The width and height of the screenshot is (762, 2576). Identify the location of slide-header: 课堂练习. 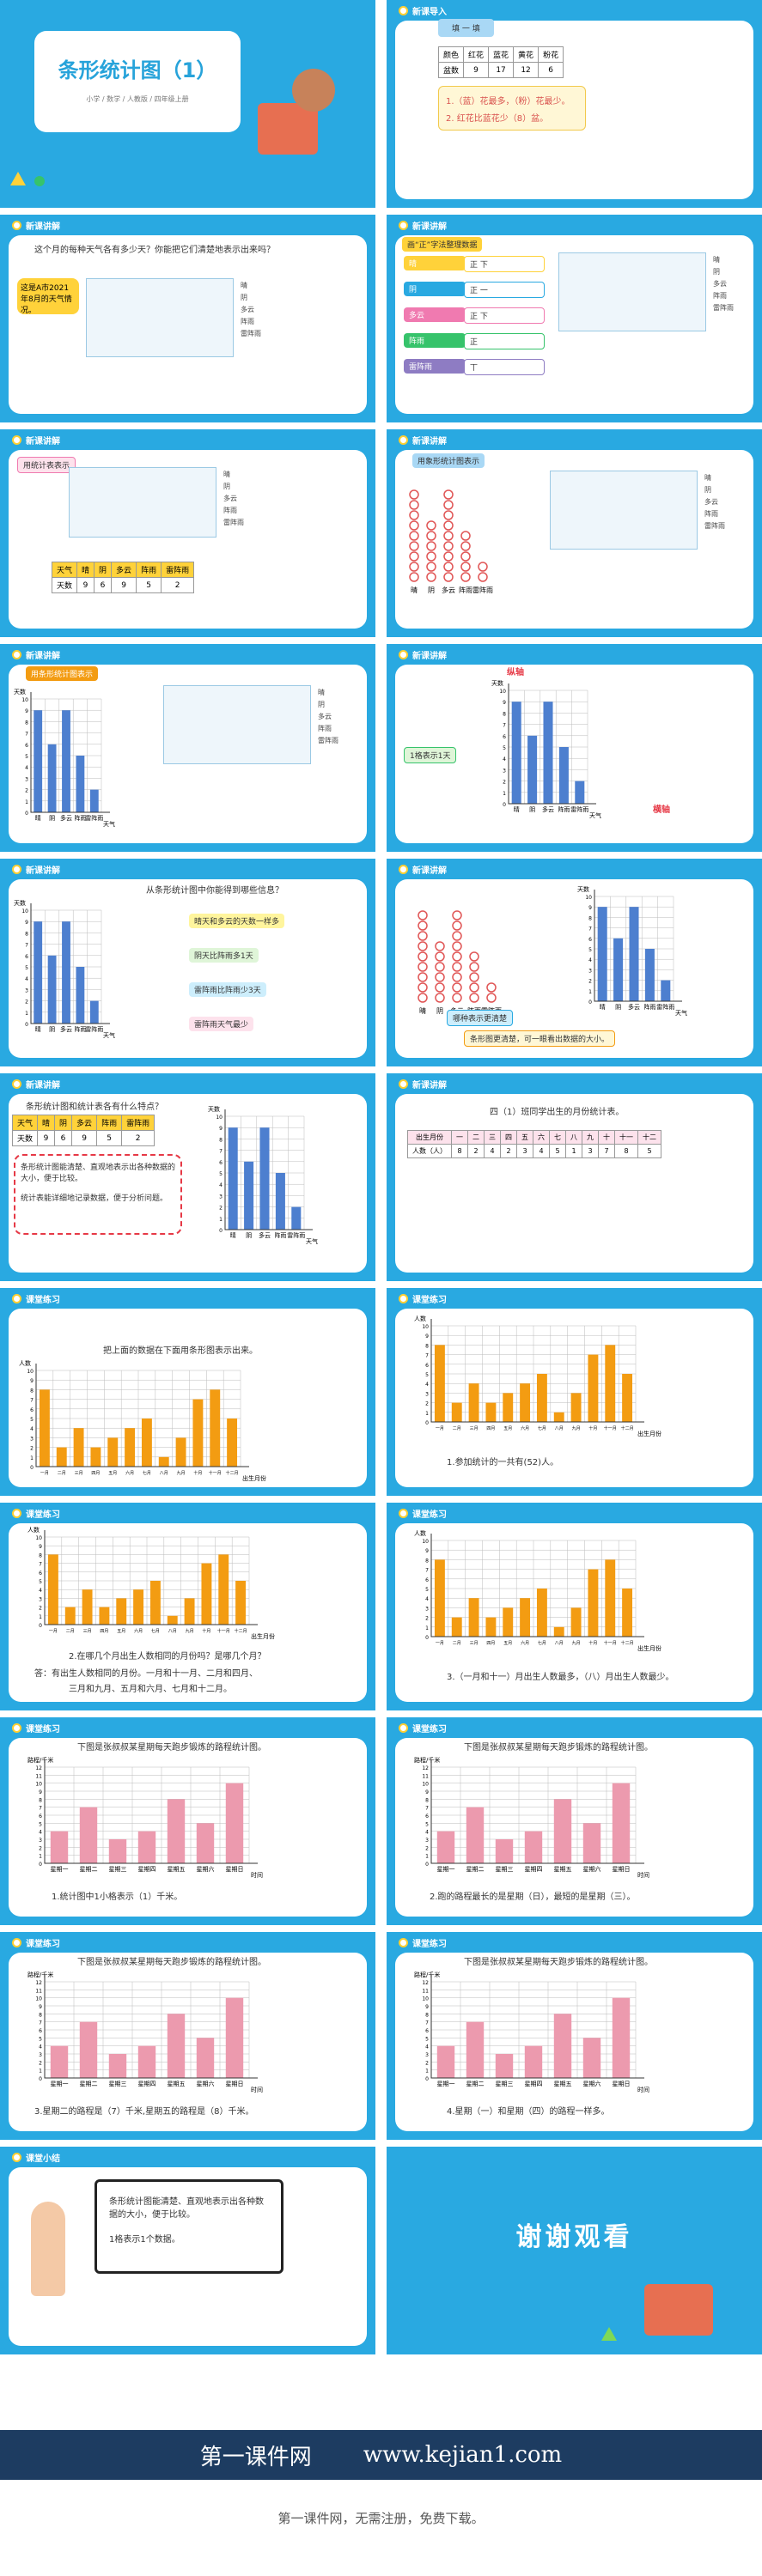
(423, 1298).